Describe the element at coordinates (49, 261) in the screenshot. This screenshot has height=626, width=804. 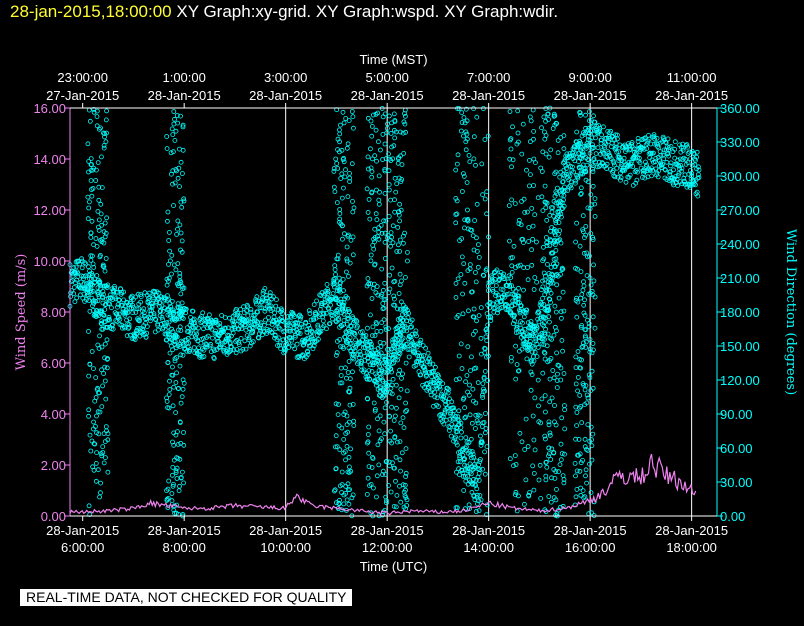
I see `y-left-tick-label: 10.00` at that location.